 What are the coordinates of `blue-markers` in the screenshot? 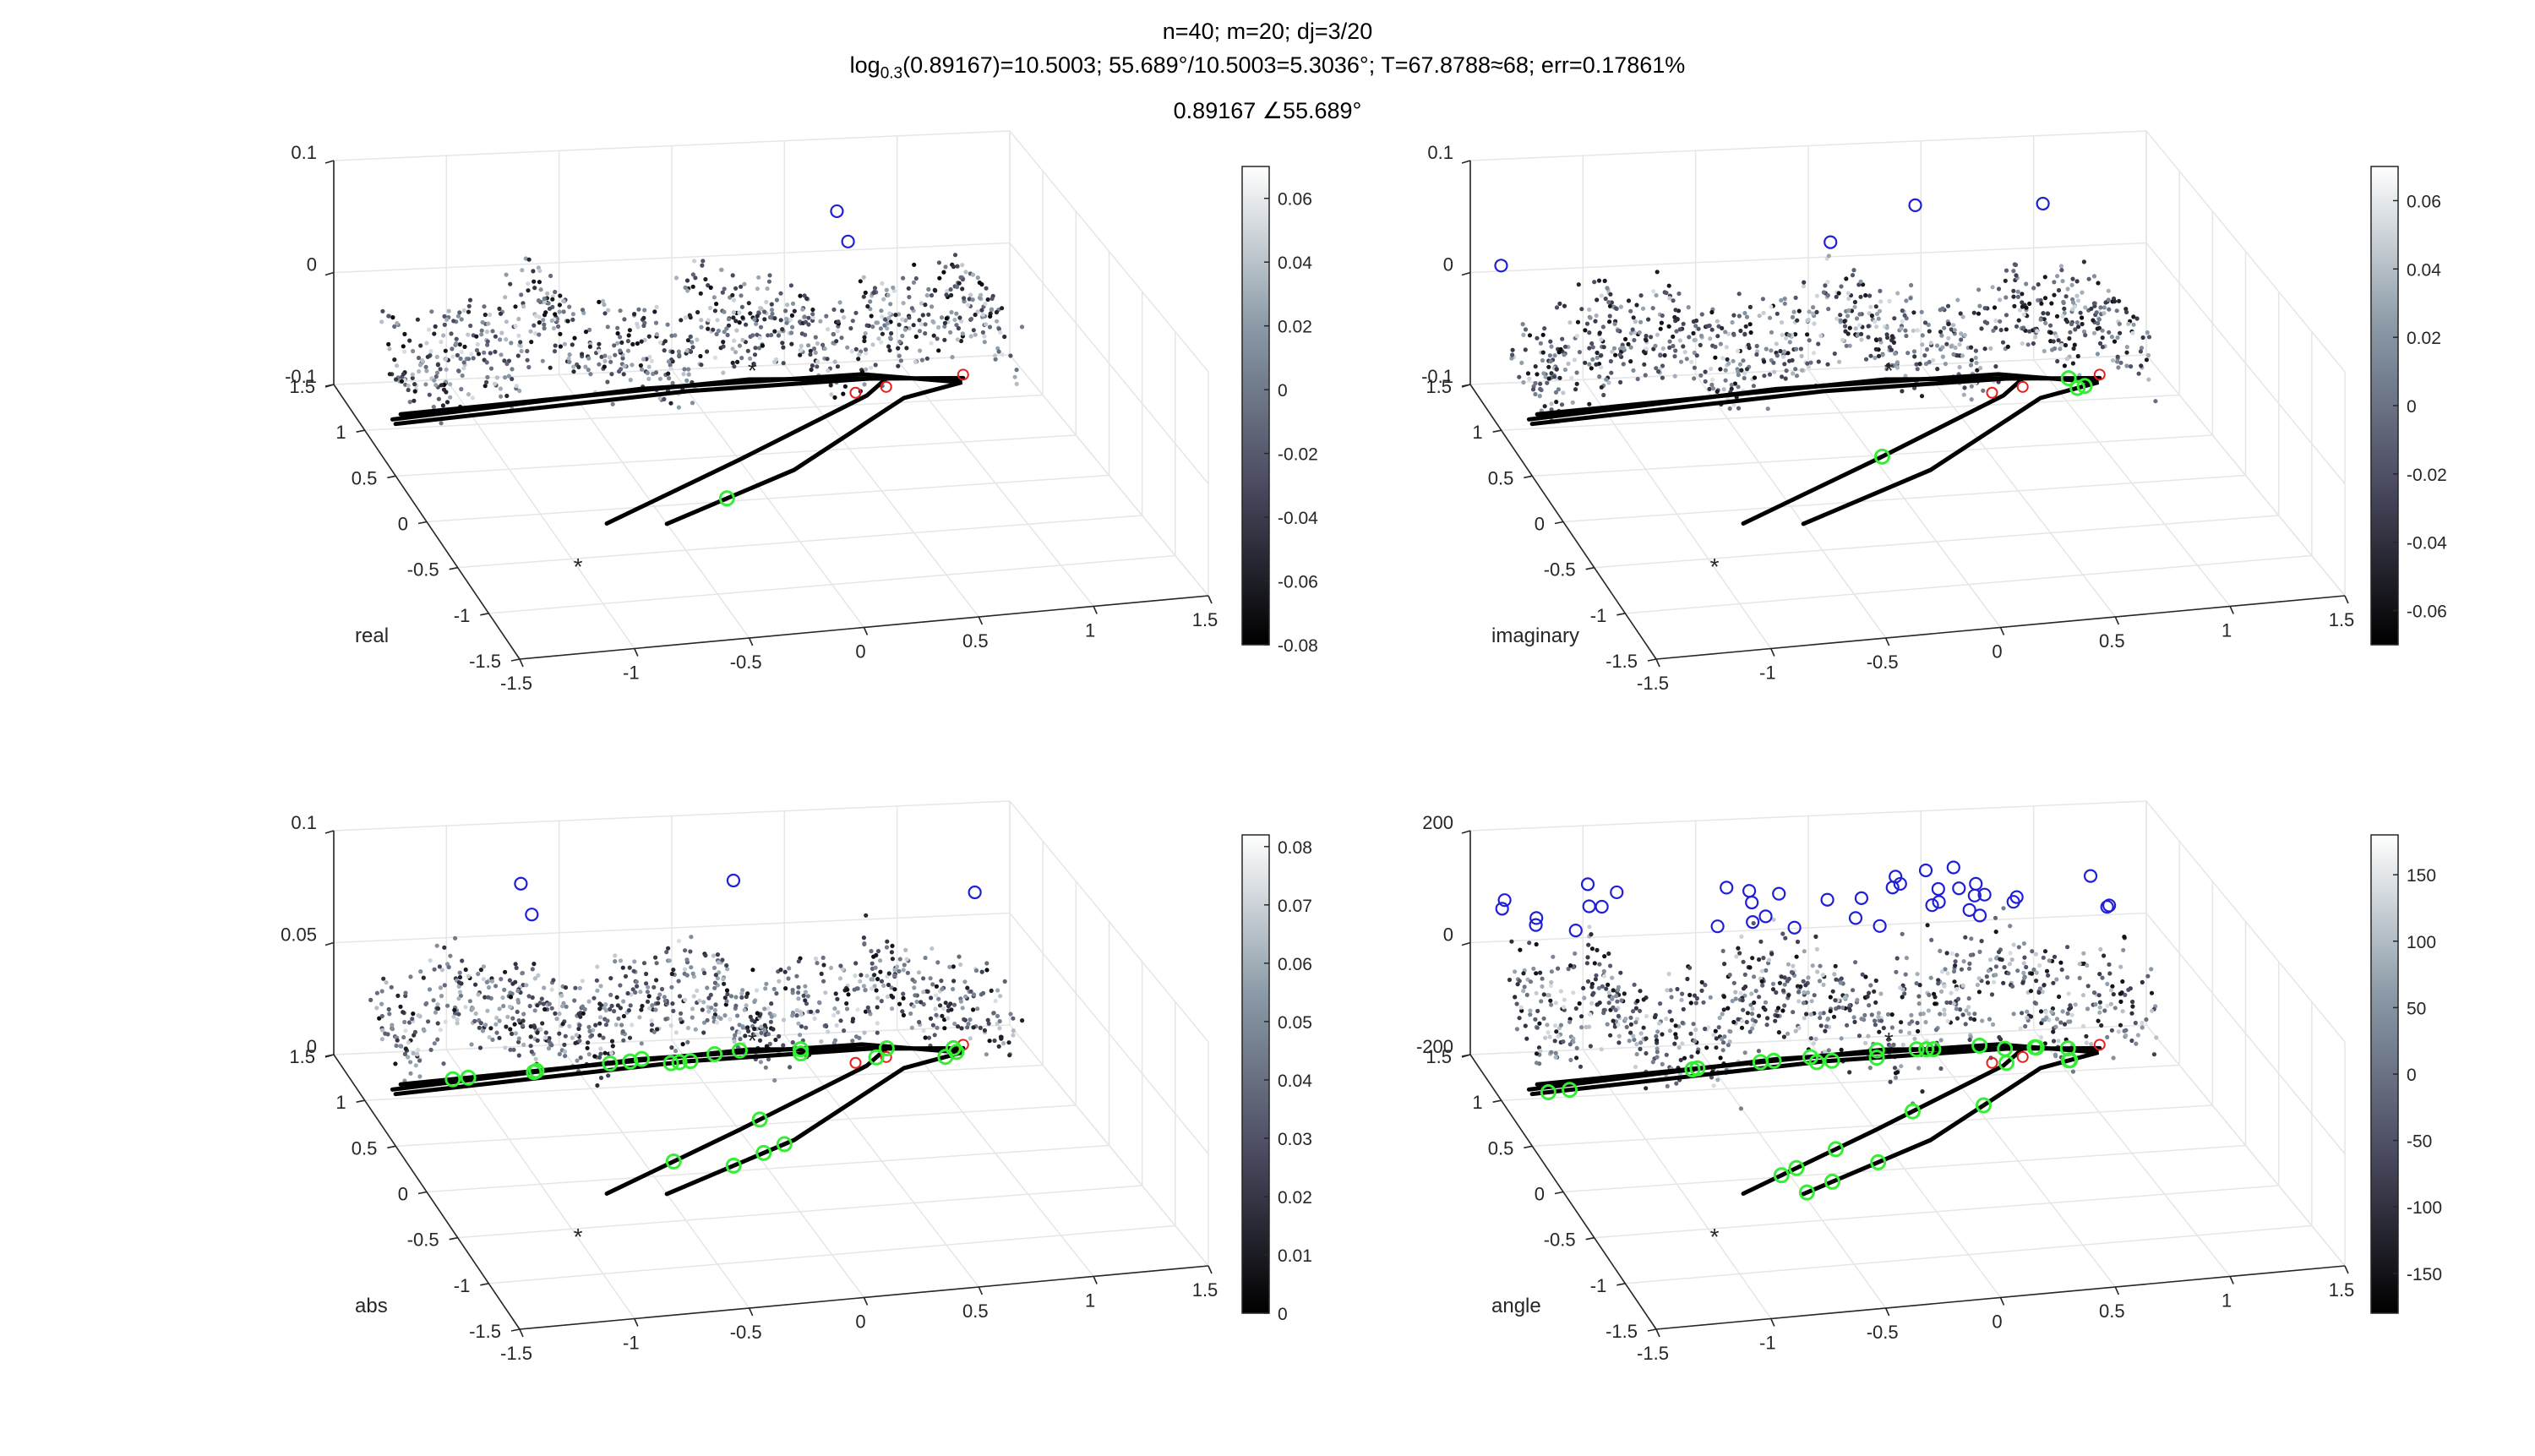 It's located at (842, 226).